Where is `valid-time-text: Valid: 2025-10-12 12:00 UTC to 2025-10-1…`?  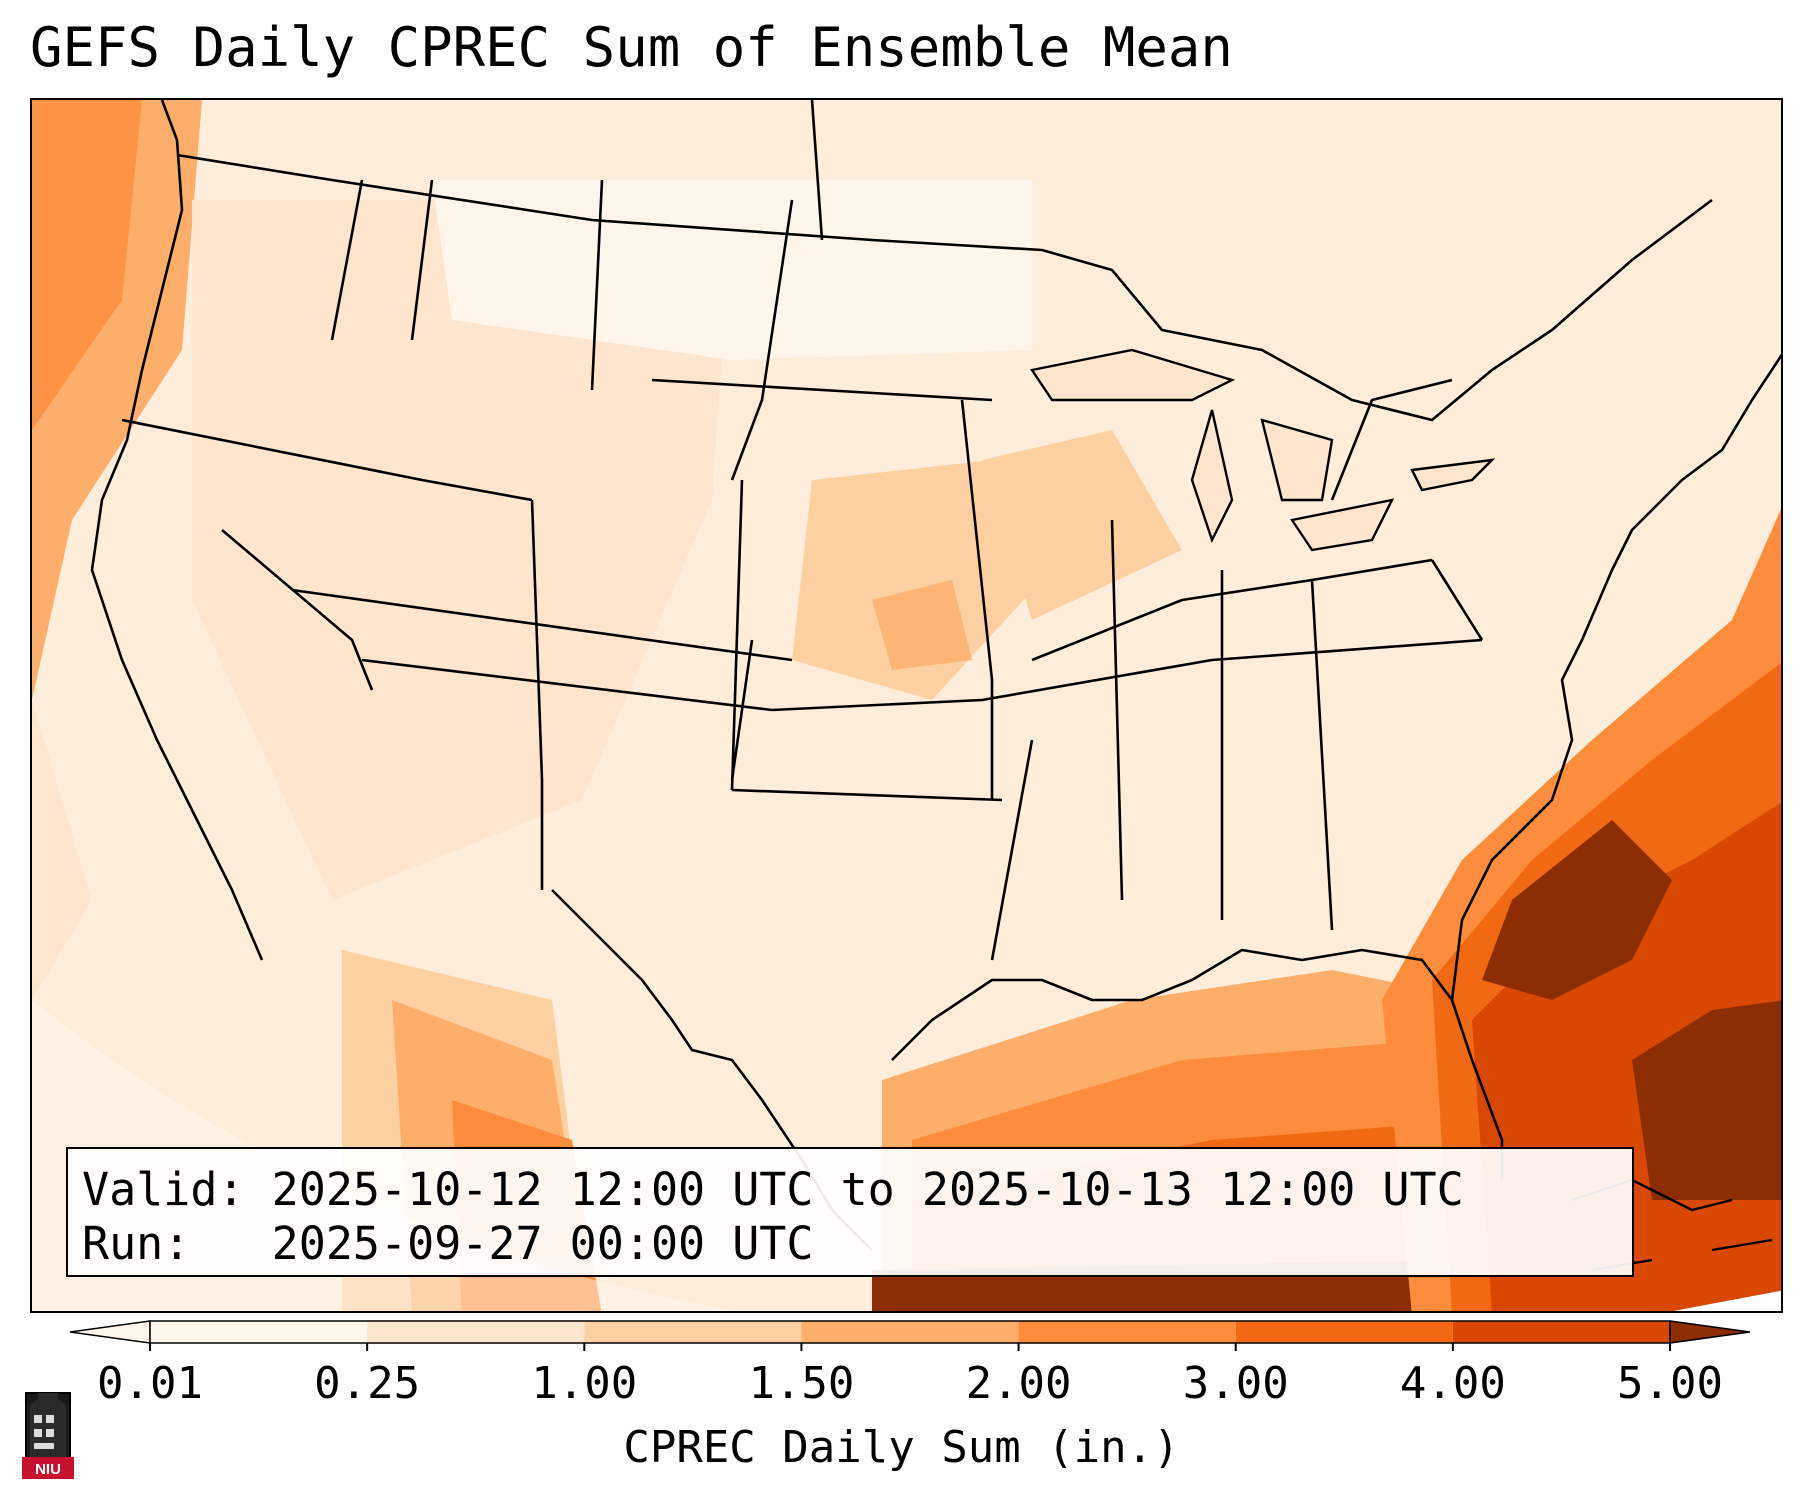
valid-time-text: Valid: 2025-10-12 12:00 UTC to 2025-10-1… is located at coordinates (773, 1189).